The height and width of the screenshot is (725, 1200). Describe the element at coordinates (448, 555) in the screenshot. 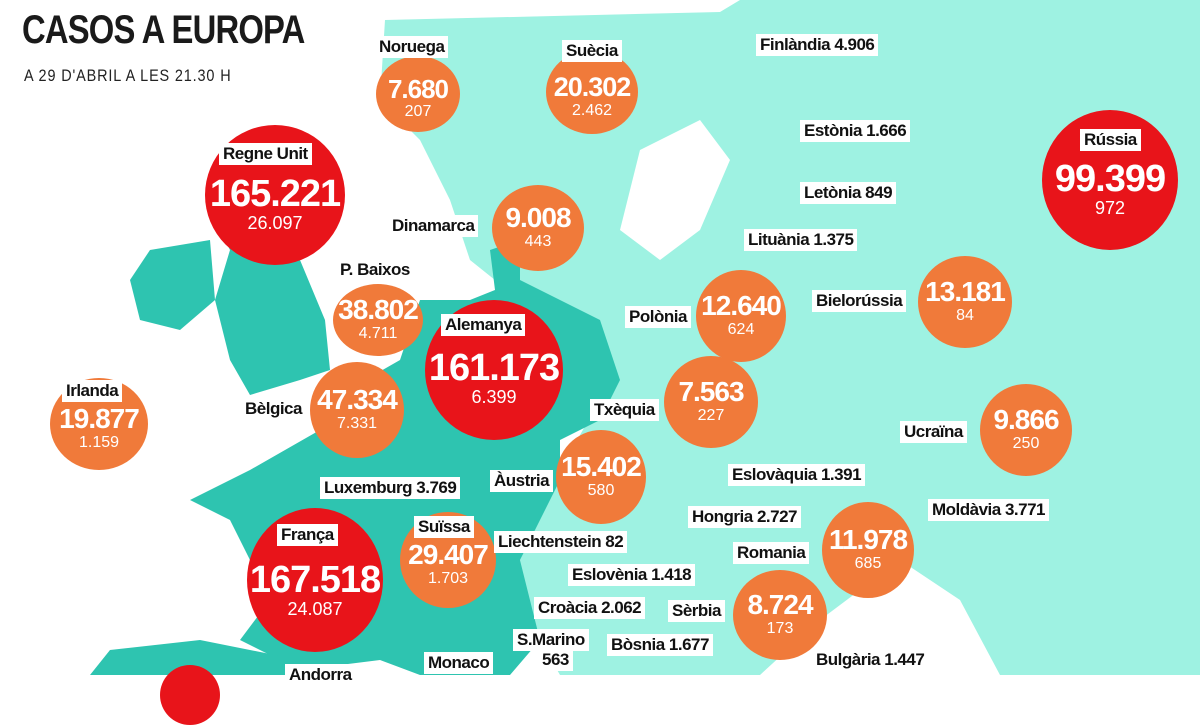

I see `cases-value: 29.407` at that location.